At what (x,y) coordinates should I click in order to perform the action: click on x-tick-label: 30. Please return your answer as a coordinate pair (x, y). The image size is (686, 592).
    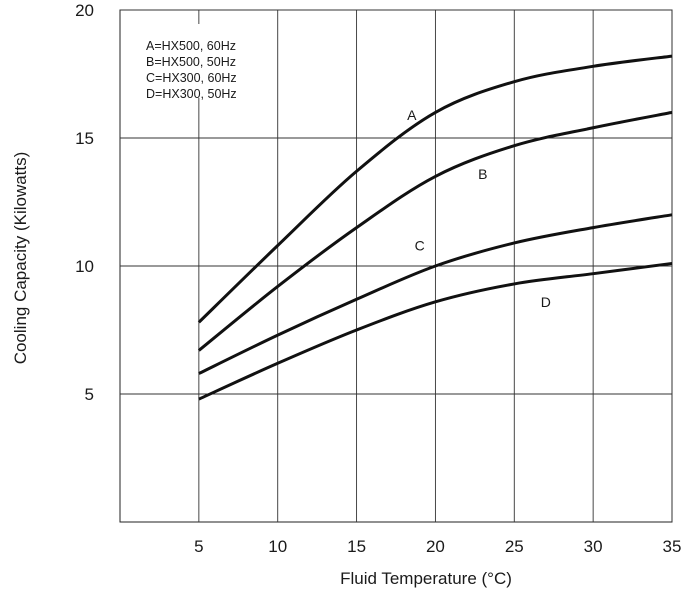
    Looking at the image, I should click on (593, 546).